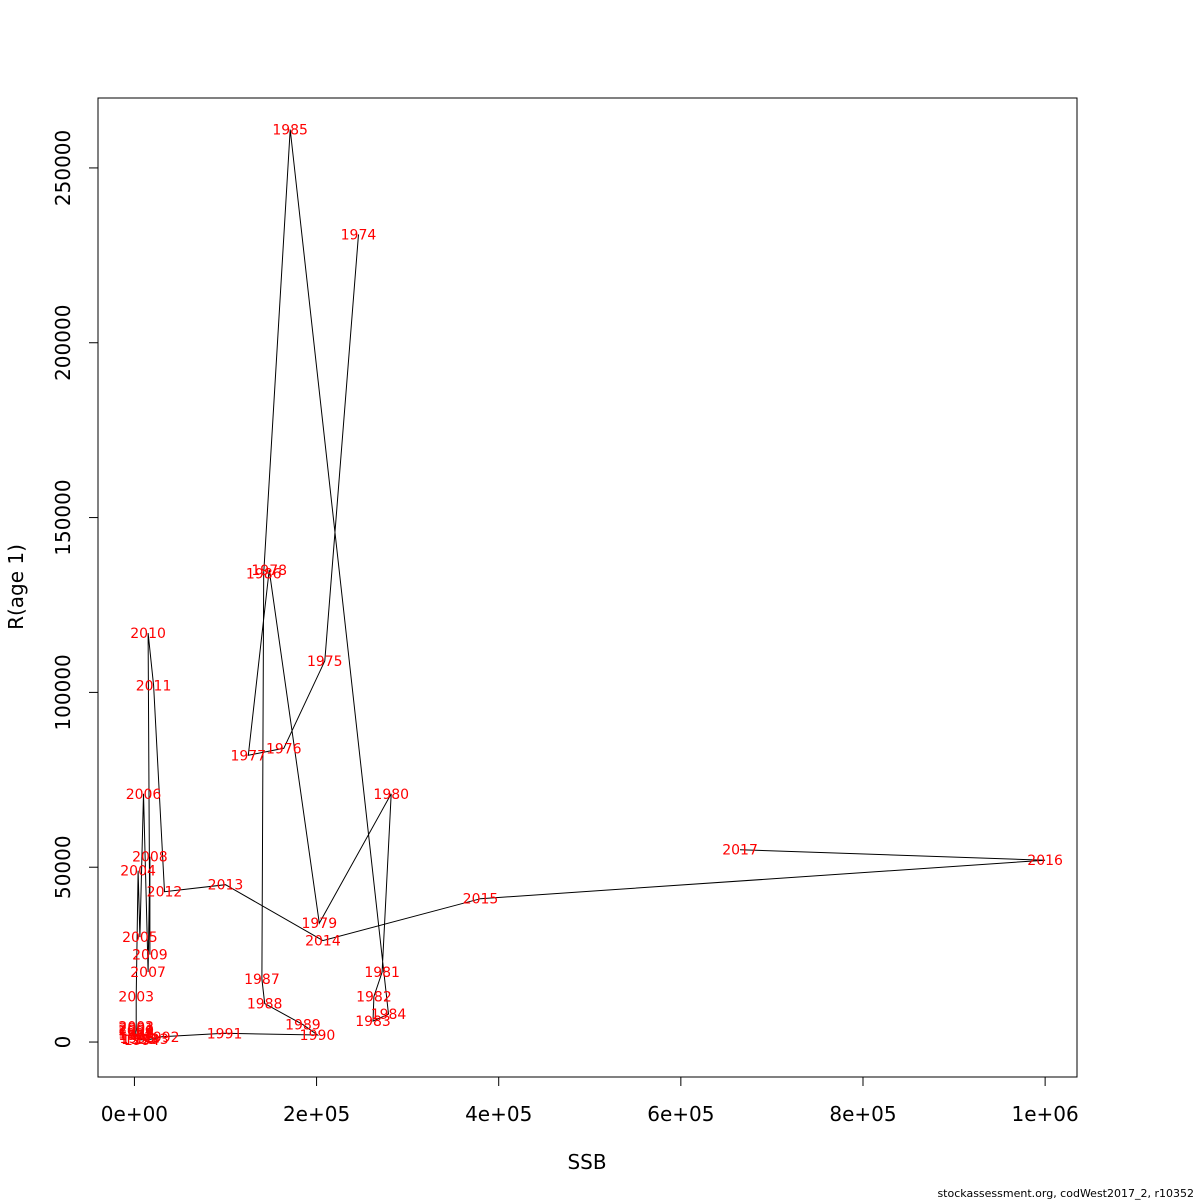 The width and height of the screenshot is (1200, 1200). Describe the element at coordinates (150, 858) in the screenshot. I see `point-label-2008: 2008` at that location.